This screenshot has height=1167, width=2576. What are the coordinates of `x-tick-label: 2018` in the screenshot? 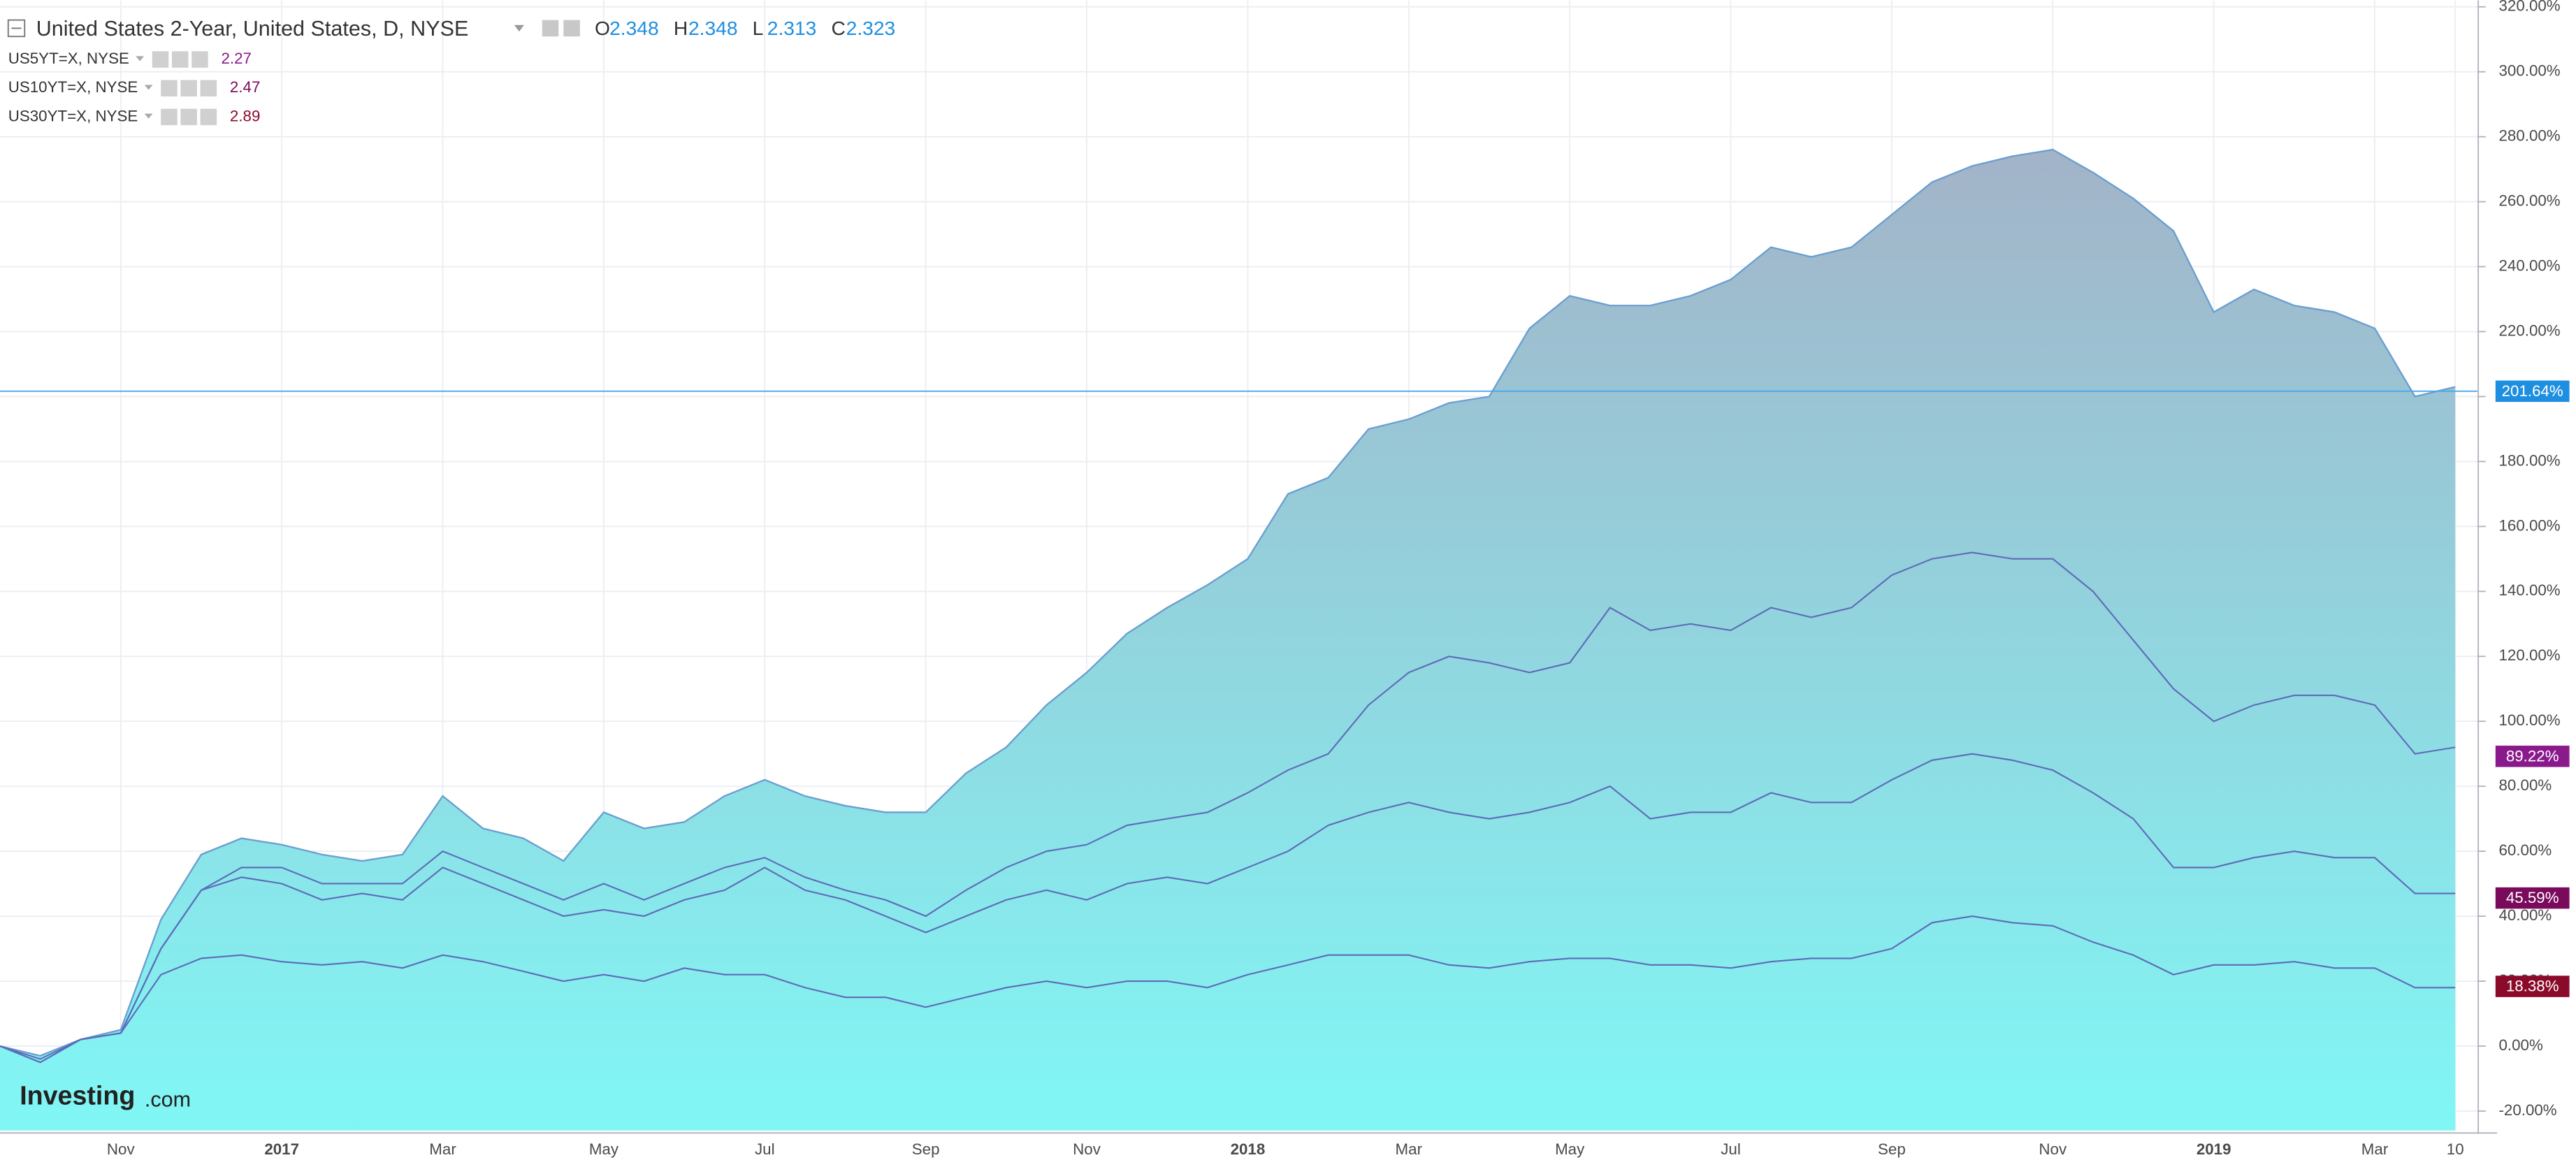 It's located at (1248, 1149).